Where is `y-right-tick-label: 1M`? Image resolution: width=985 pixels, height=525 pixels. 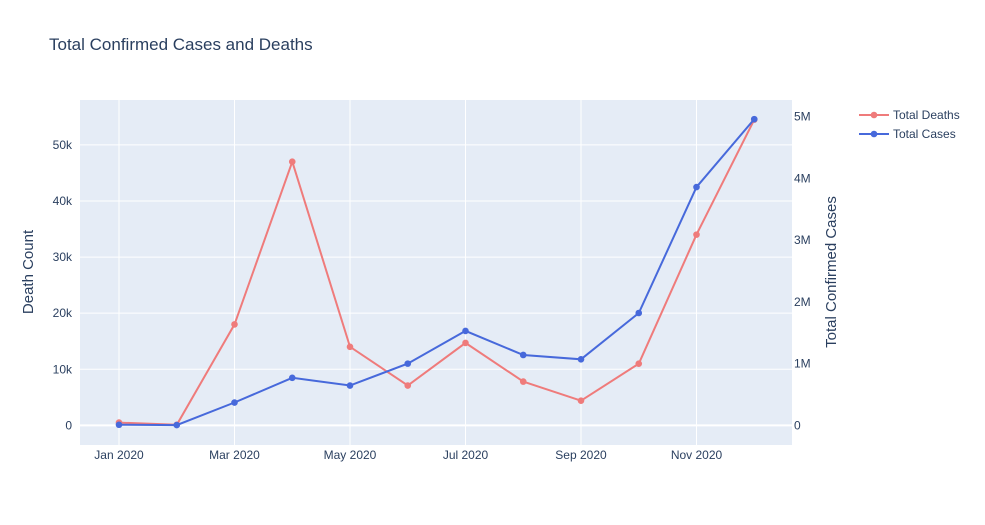
y-right-tick-label: 1M is located at coordinates (802, 364).